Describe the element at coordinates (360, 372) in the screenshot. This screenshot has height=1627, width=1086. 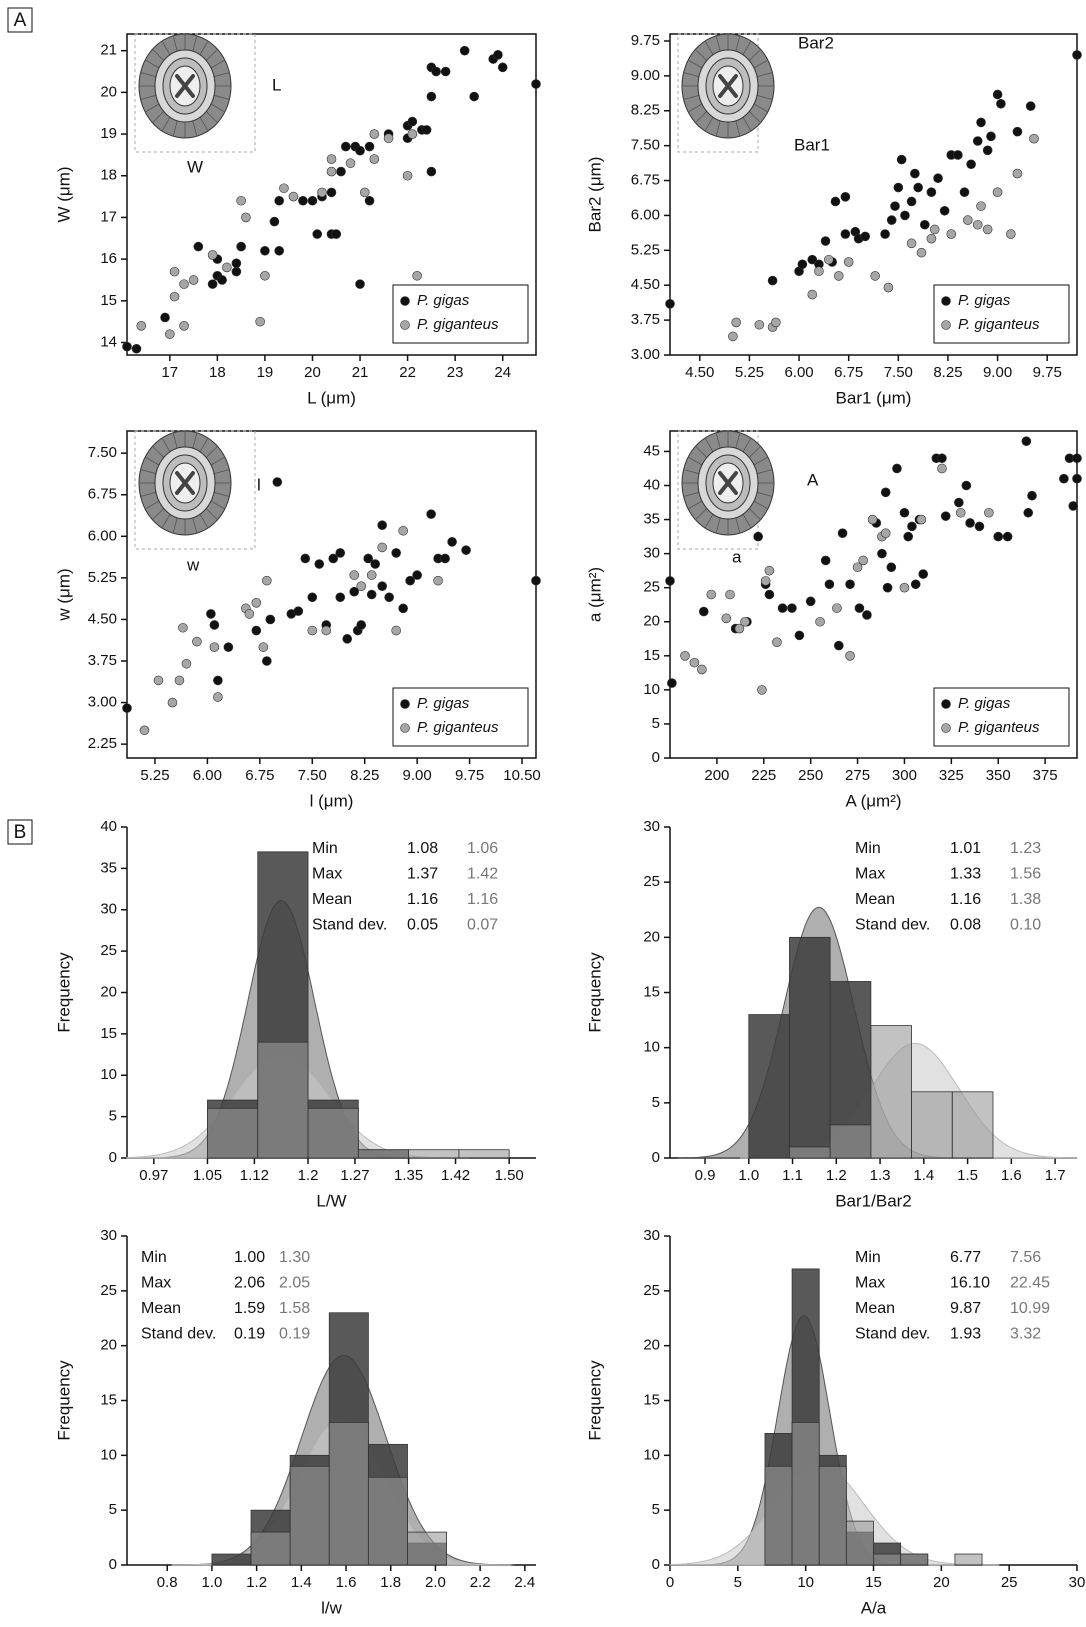
I see `x-tick-label: 21` at that location.